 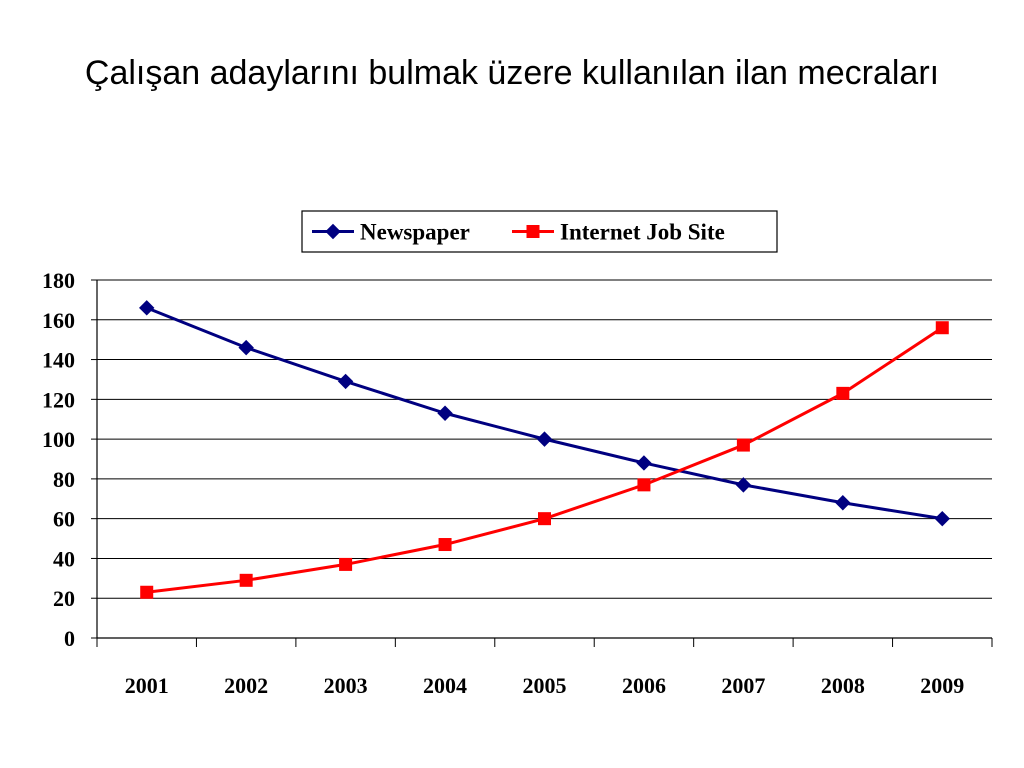 What do you see at coordinates (642, 232) in the screenshot?
I see `legend-label-internet-job-site: Internet Job Site` at bounding box center [642, 232].